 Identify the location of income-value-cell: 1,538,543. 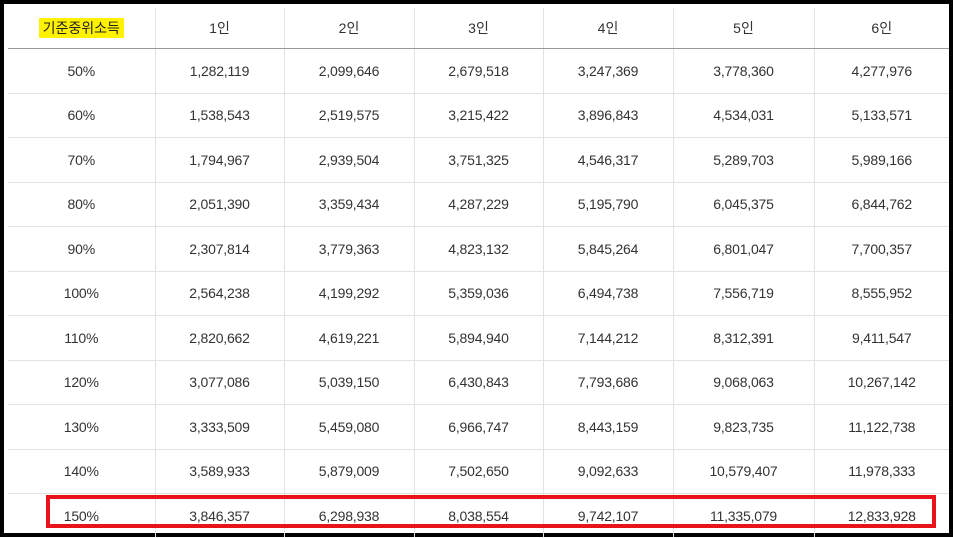
(220, 115).